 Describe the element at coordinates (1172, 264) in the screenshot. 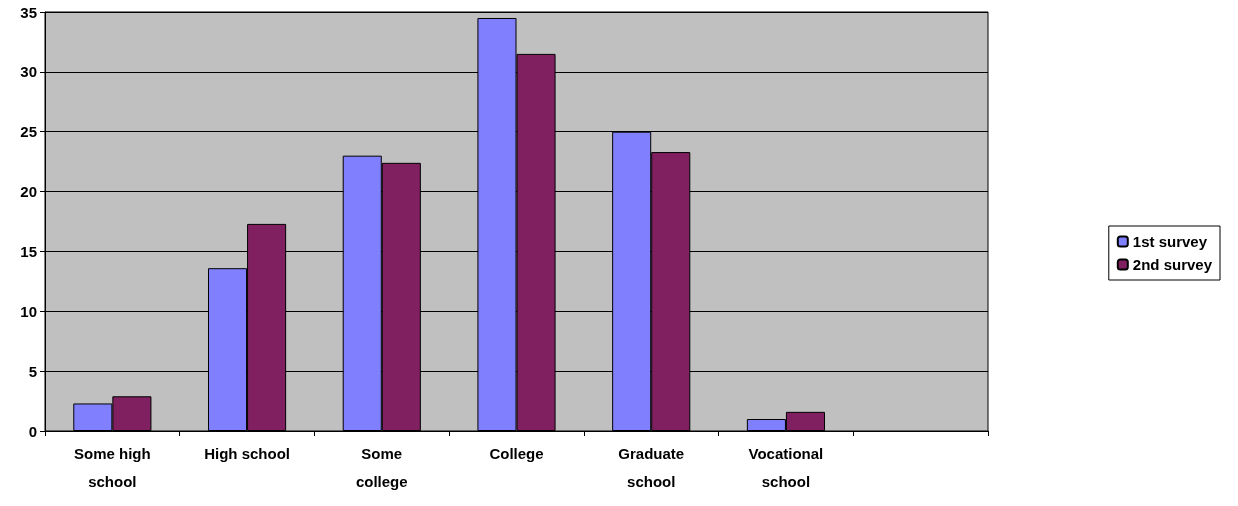

I see `legend-label: 2nd survey` at that location.